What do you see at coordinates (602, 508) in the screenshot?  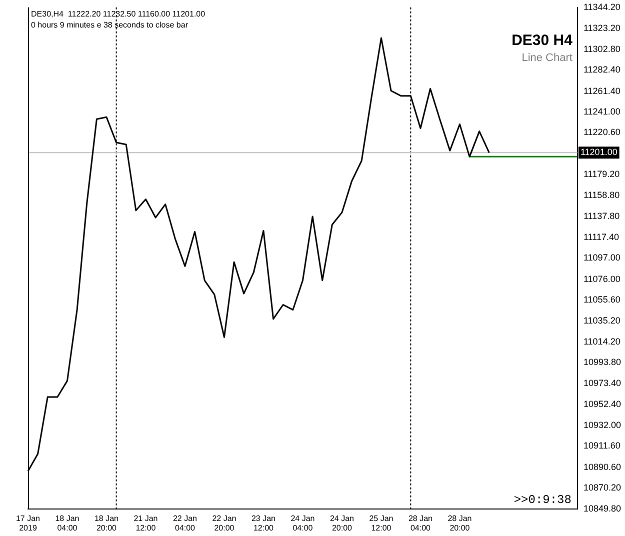 I see `y-tick-label: 10849.80` at bounding box center [602, 508].